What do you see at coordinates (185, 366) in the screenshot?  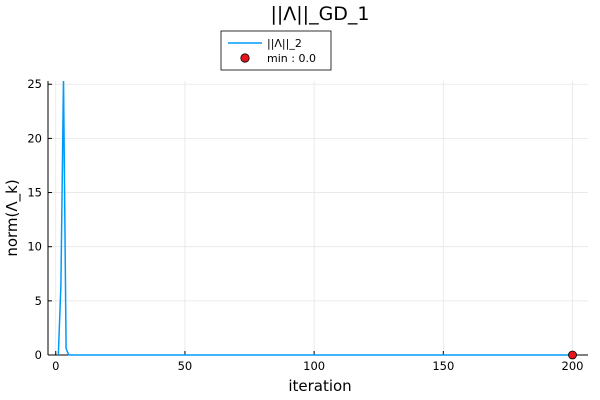 I see `x-tick-label: 50` at bounding box center [185, 366].